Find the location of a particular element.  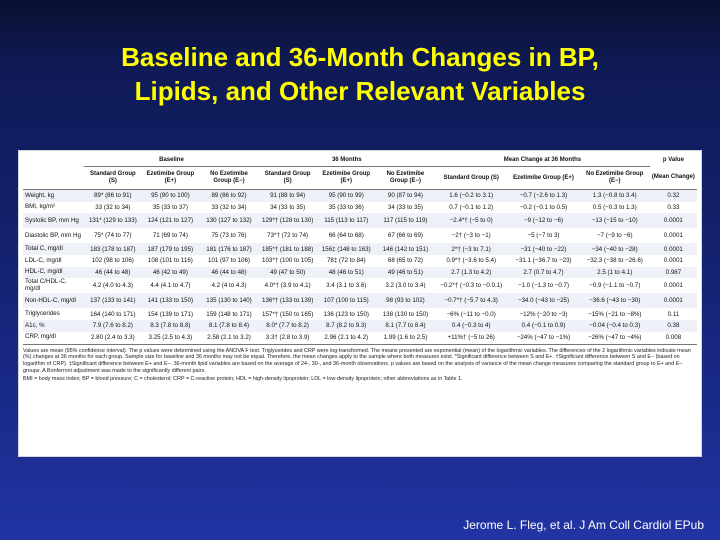

table-cell: 131* (129 to 133) is located at coordinates (113, 221).